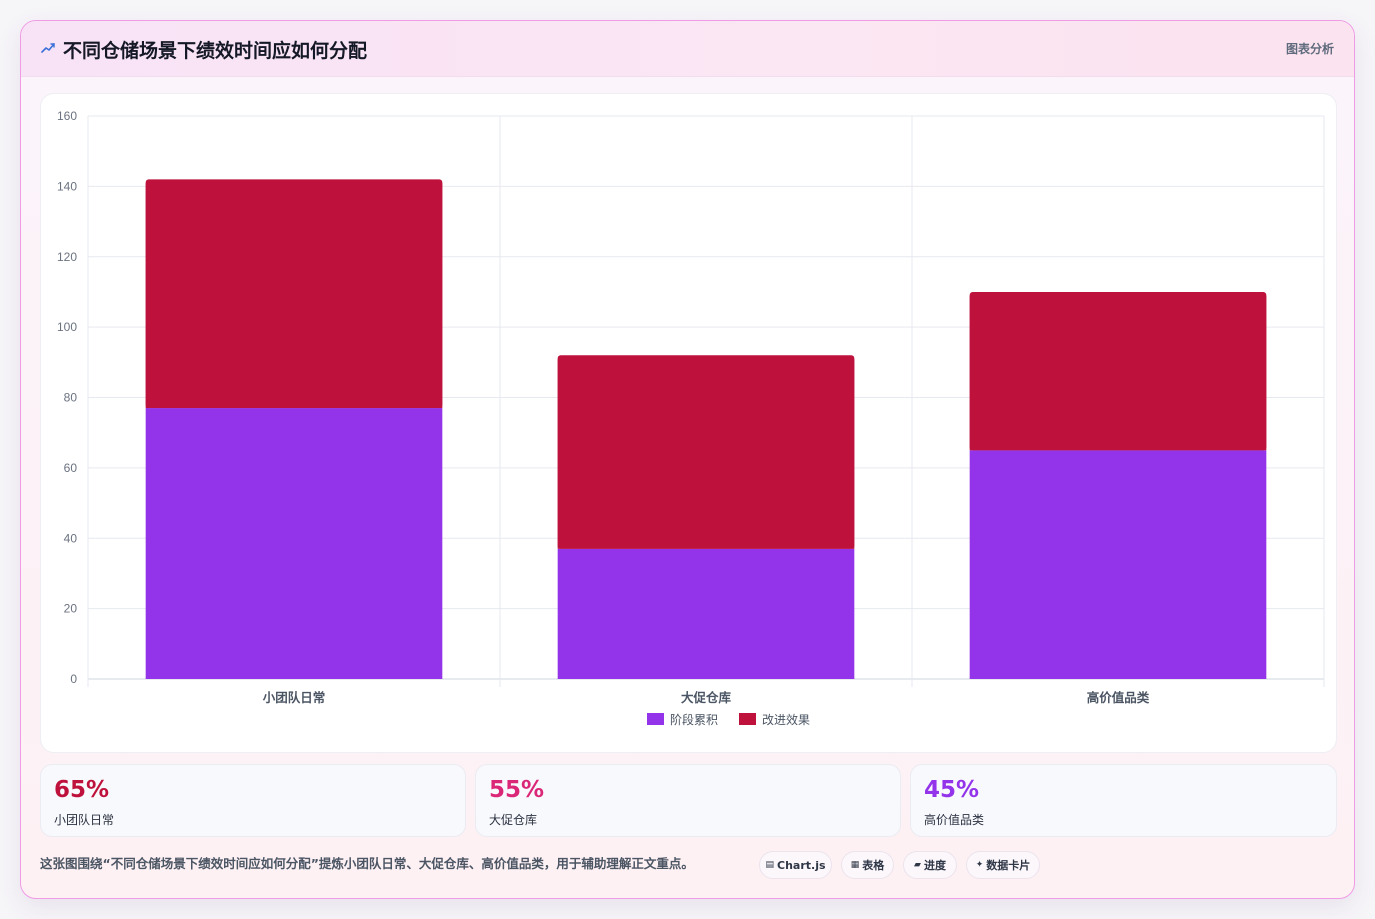 The width and height of the screenshot is (1375, 919). What do you see at coordinates (84, 820) in the screenshot?
I see `stat-label: 小团队日常` at bounding box center [84, 820].